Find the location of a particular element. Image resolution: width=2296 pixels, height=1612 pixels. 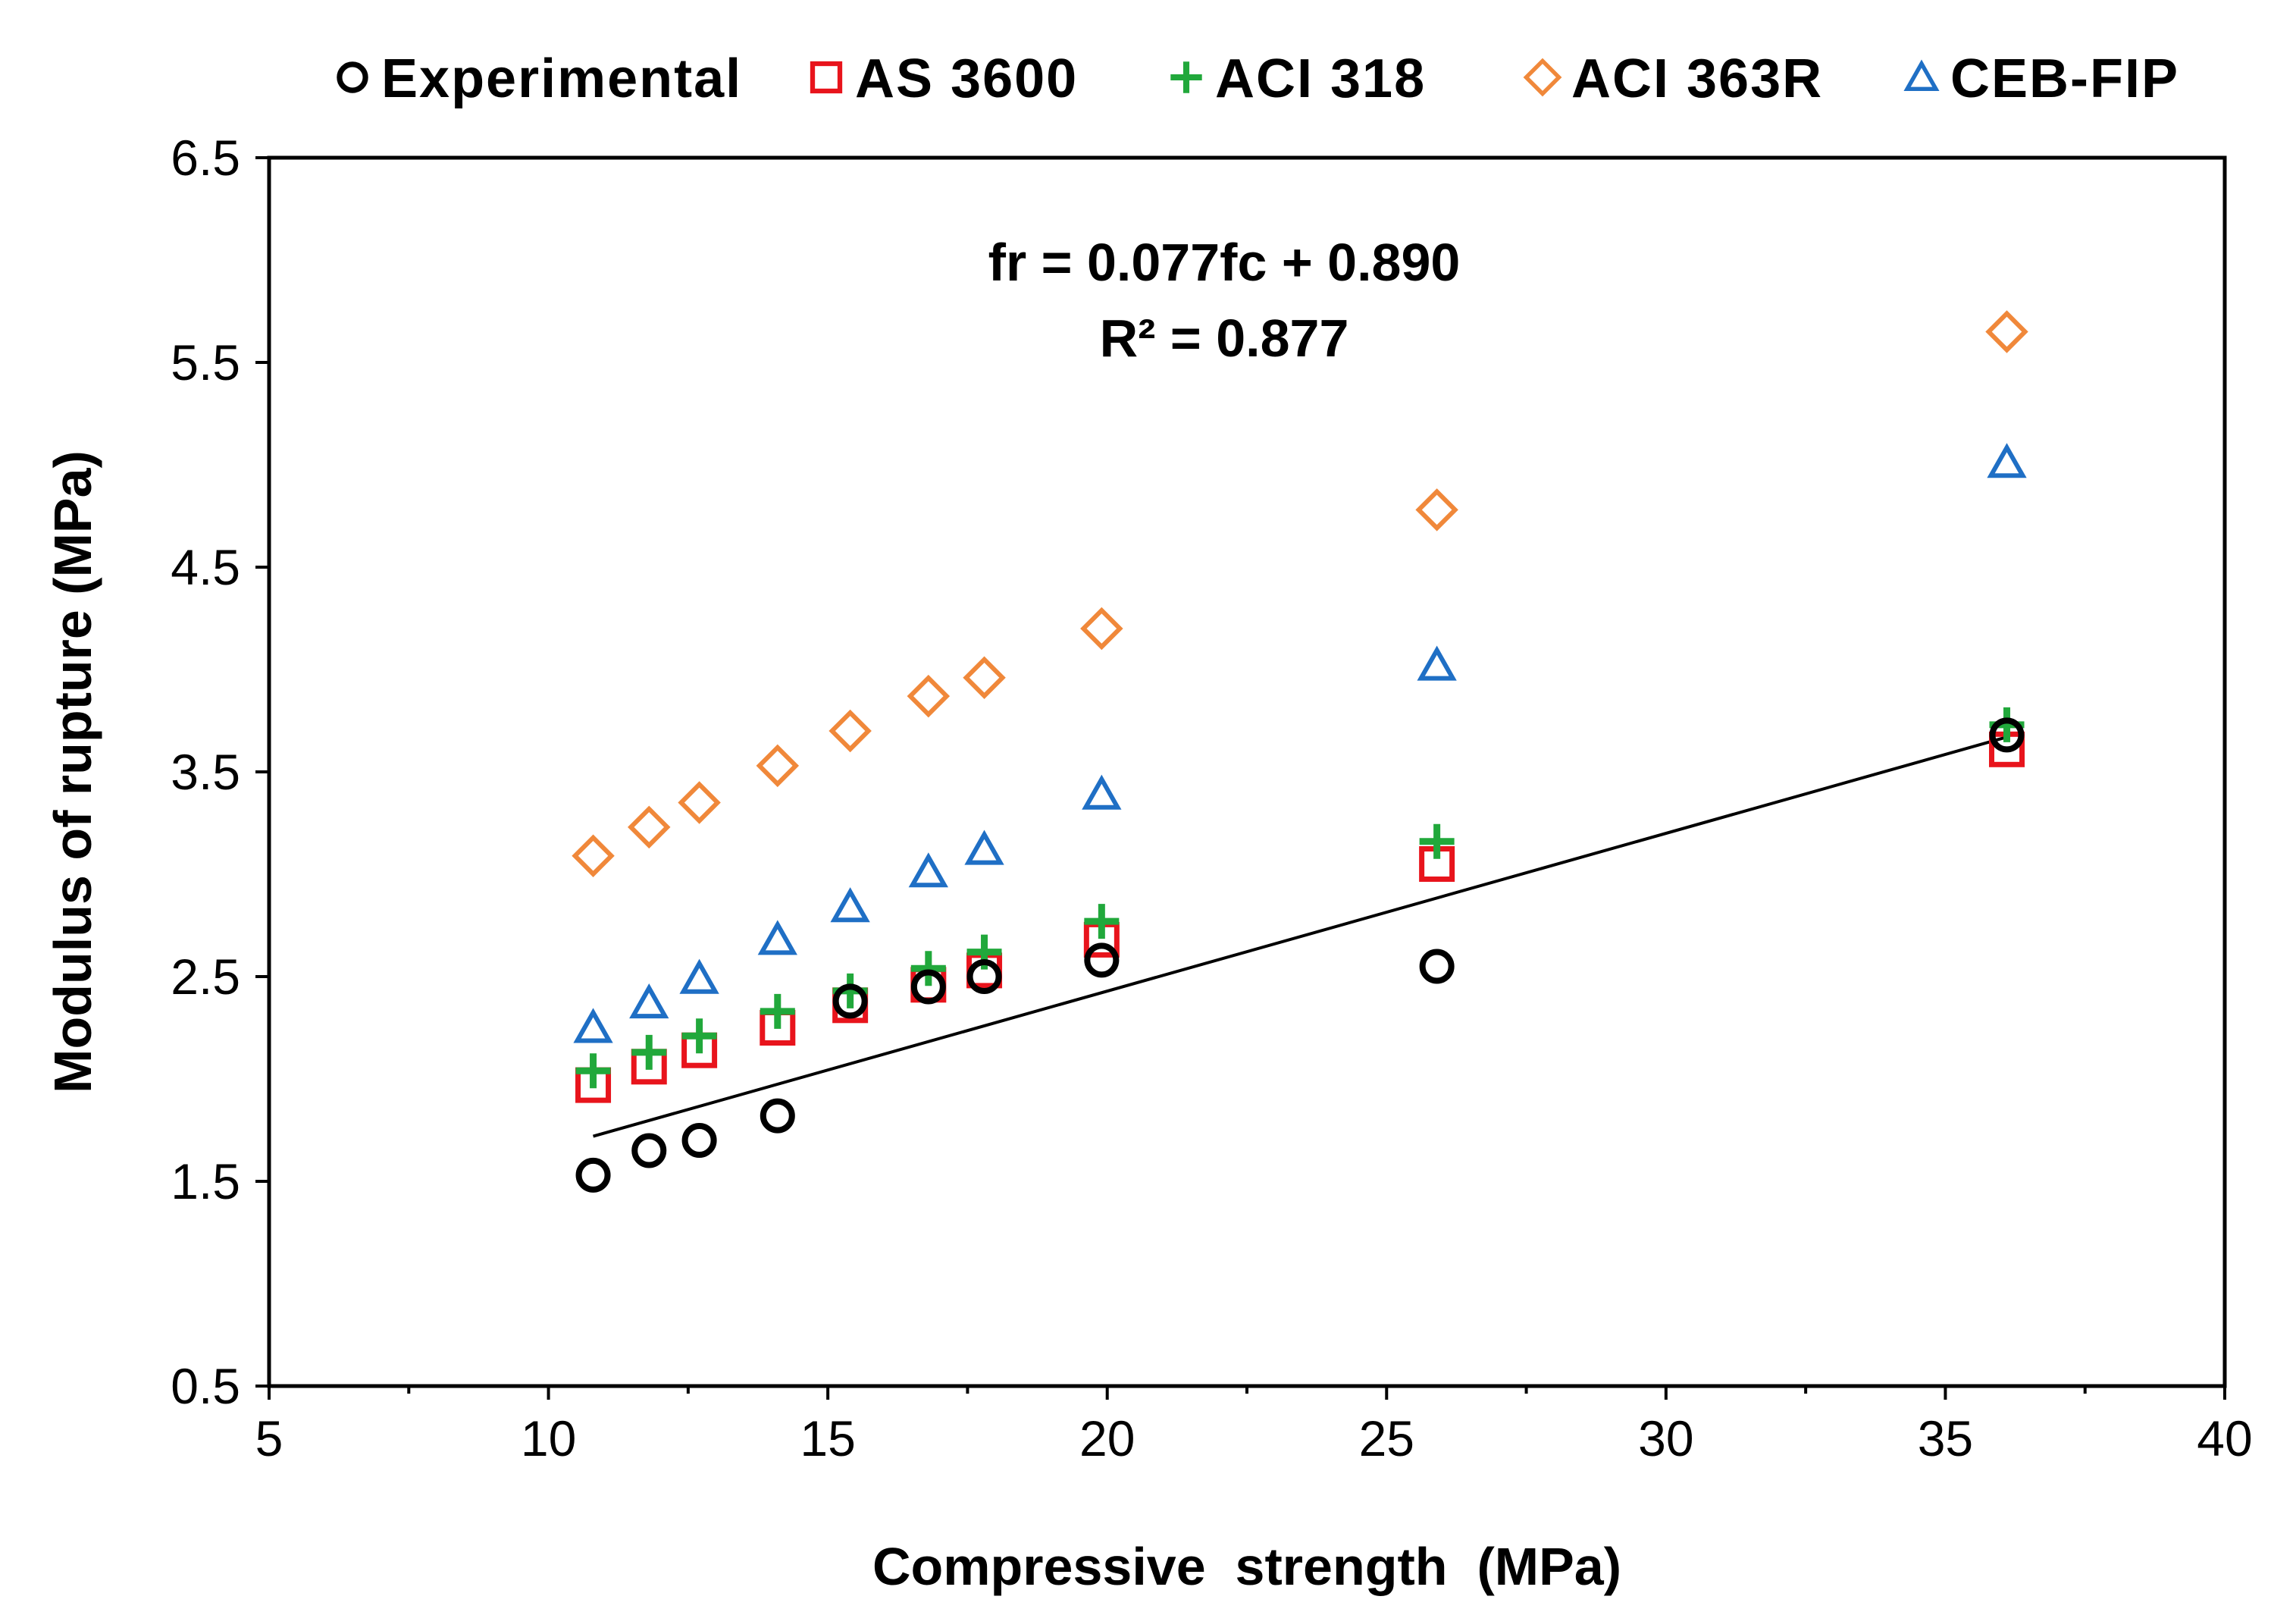

trendline-r-squared: R² = 0.877 is located at coordinates (1224, 338).